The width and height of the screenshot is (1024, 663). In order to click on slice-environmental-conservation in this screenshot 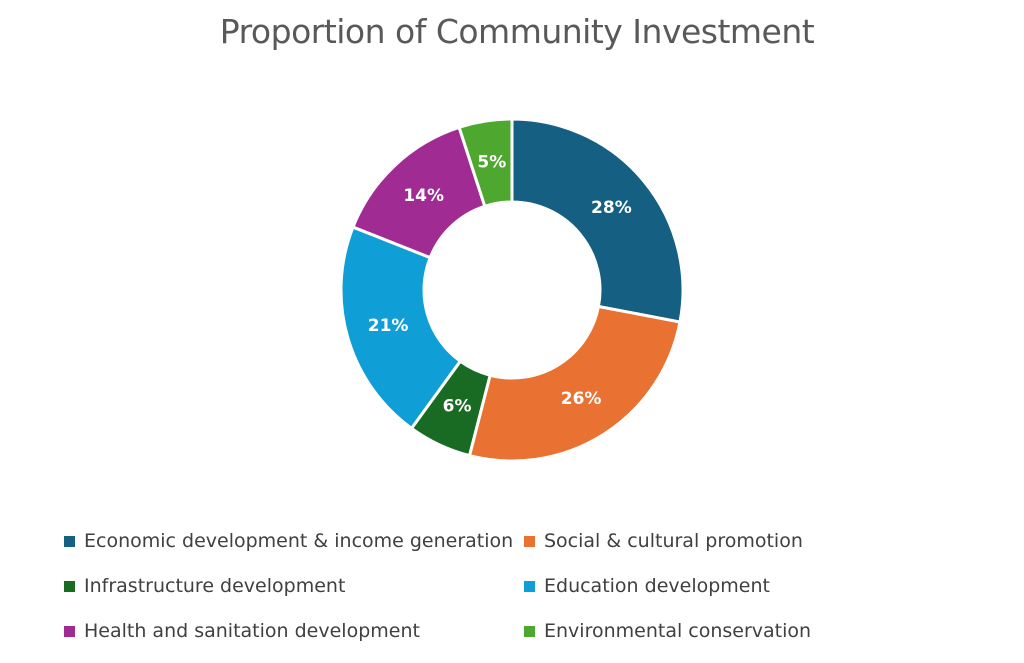, I will do `click(485, 162)`.